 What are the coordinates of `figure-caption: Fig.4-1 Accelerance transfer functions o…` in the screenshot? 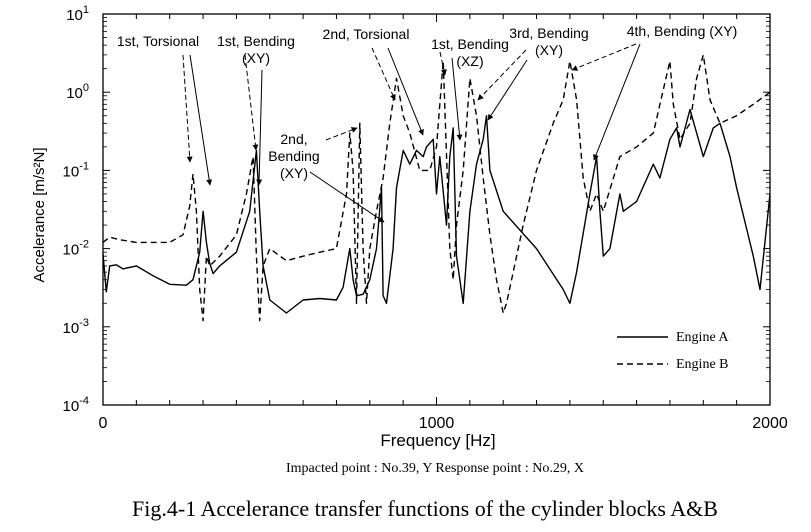 It's located at (425, 508).